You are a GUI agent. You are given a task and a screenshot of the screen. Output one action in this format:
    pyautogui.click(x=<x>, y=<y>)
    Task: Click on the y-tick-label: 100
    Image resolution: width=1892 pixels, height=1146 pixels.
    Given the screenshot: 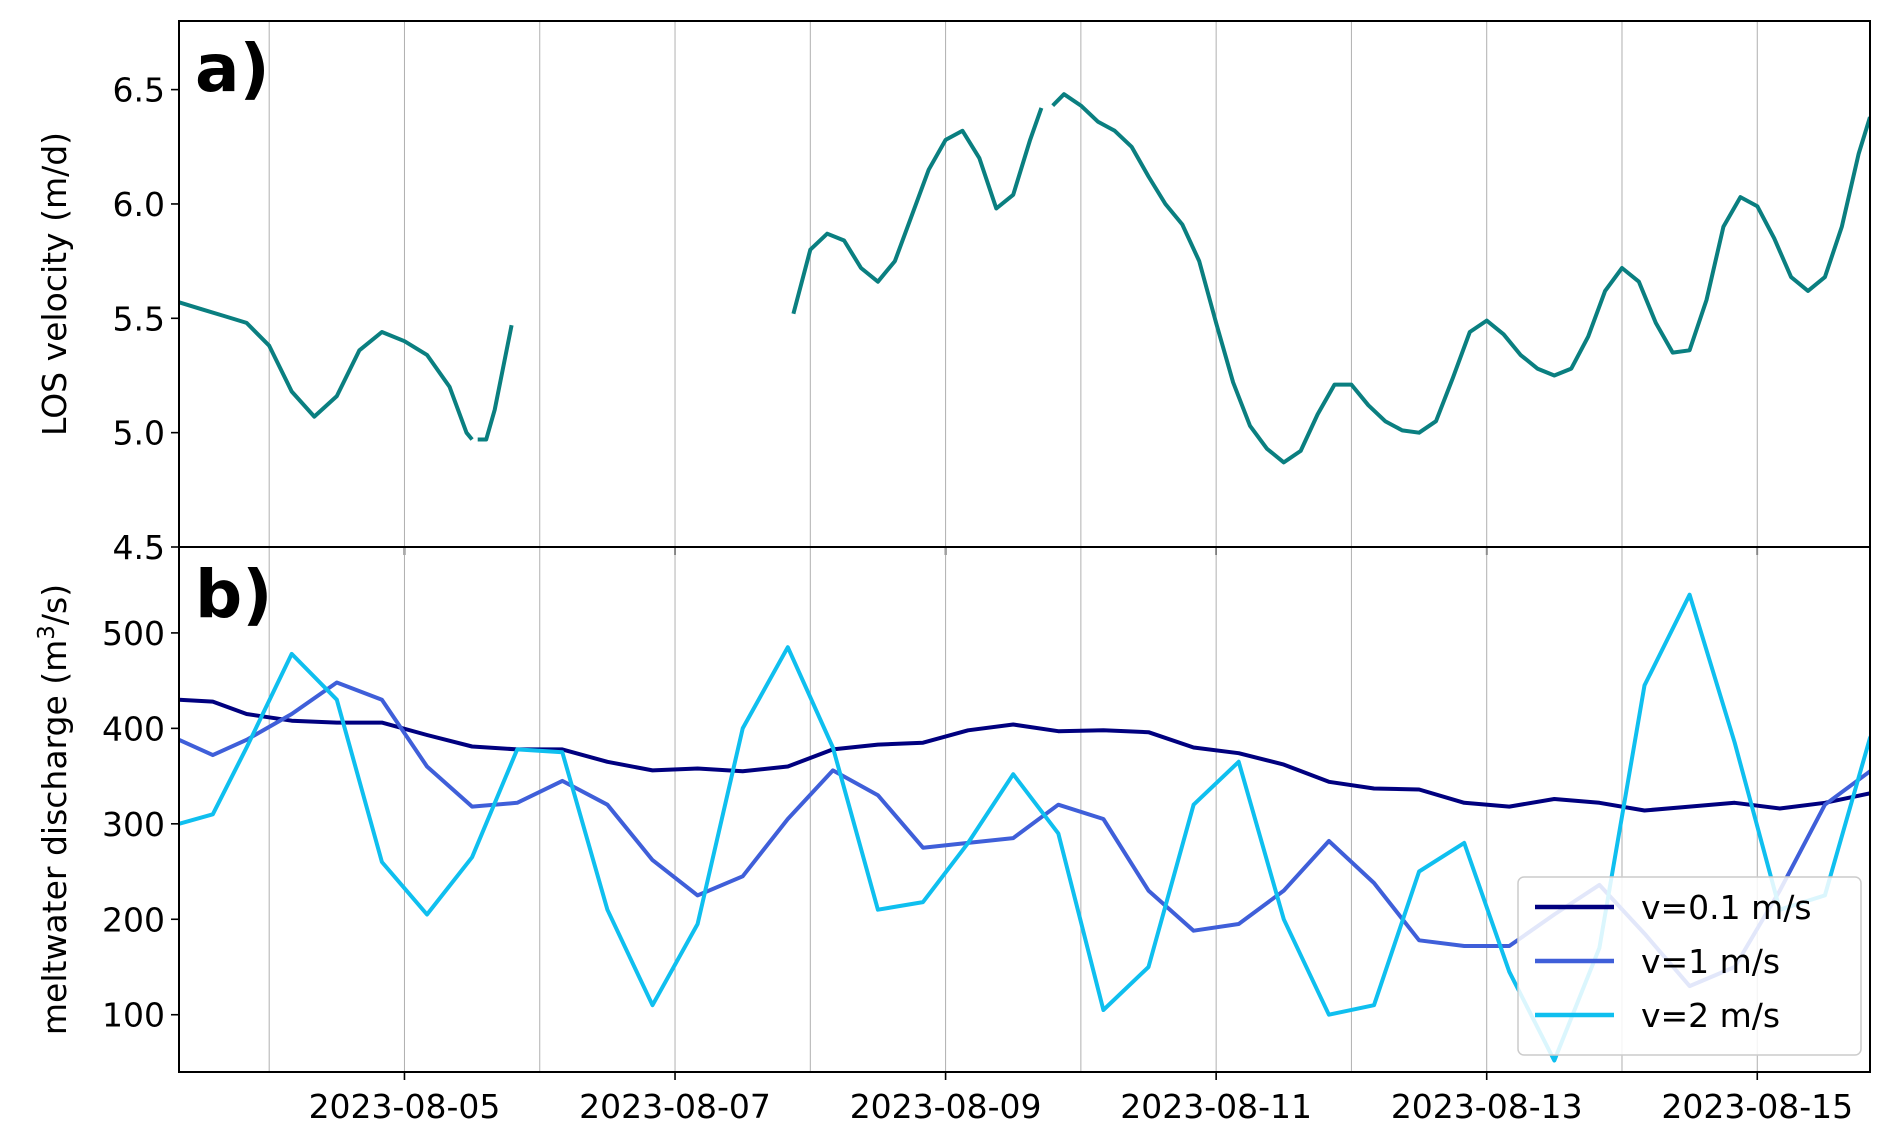 What is the action you would take?
    pyautogui.click(x=133, y=1015)
    